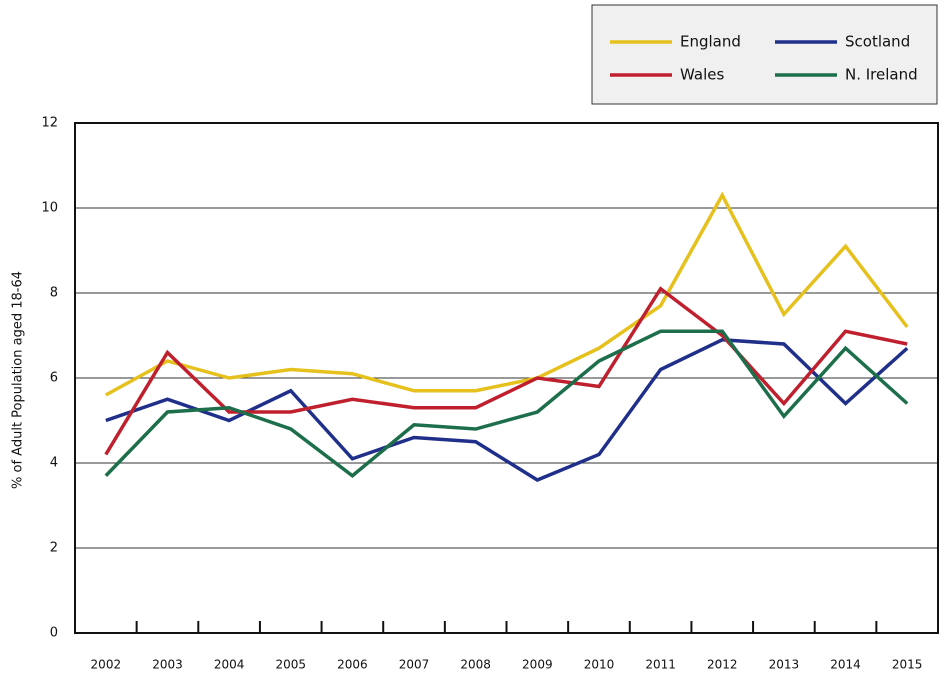 The width and height of the screenshot is (947, 677). What do you see at coordinates (54, 378) in the screenshot?
I see `y-tick-label: 6` at bounding box center [54, 378].